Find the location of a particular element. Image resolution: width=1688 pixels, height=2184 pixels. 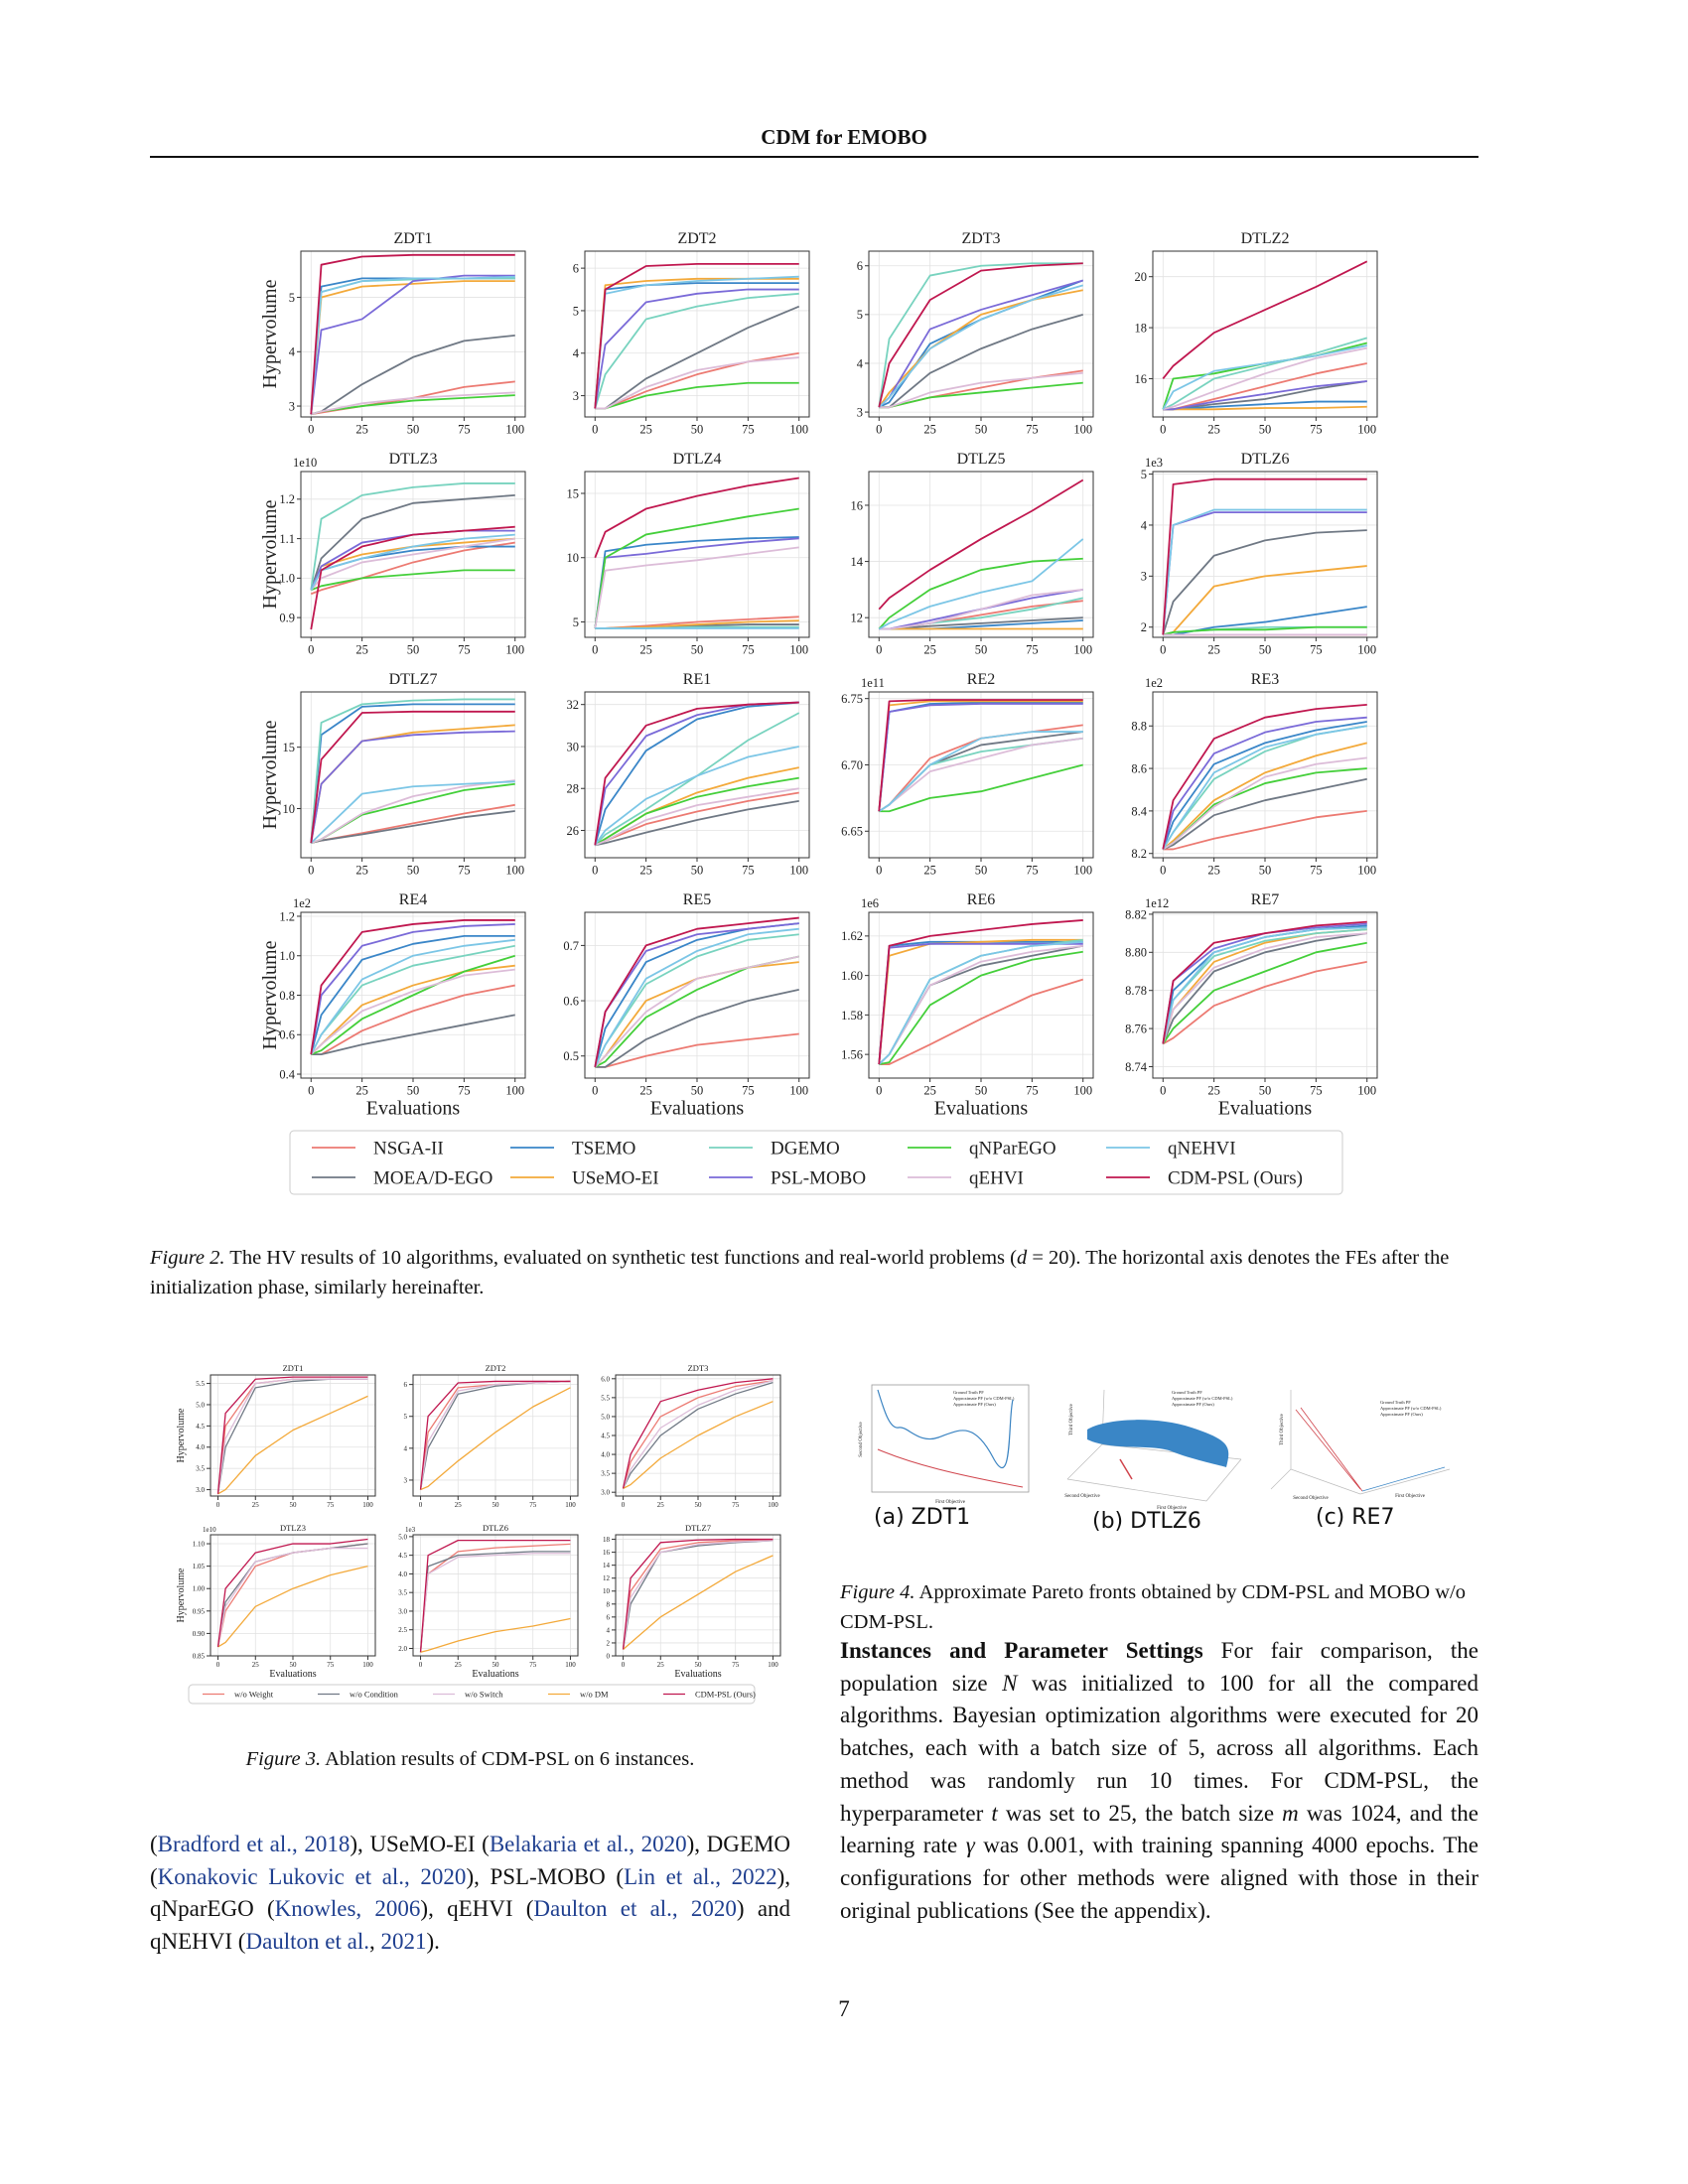

y-tick-label: 2.0 is located at coordinates (402, 1649).